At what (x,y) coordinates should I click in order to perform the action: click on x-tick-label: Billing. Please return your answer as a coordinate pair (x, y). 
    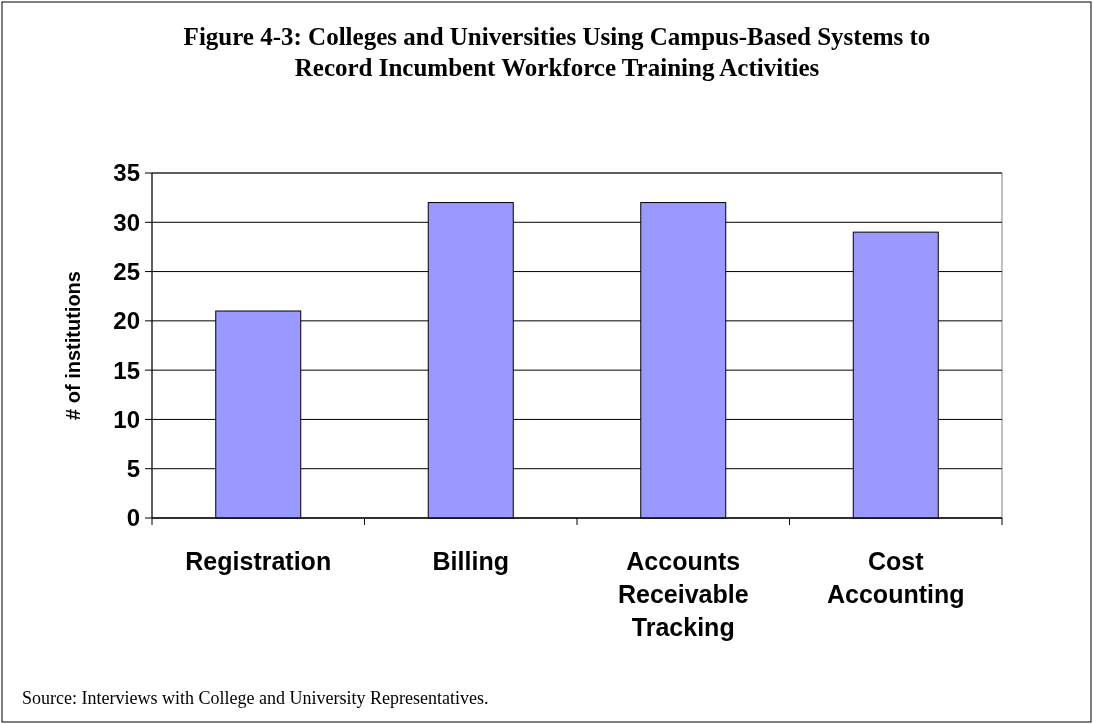
    Looking at the image, I should click on (470, 561).